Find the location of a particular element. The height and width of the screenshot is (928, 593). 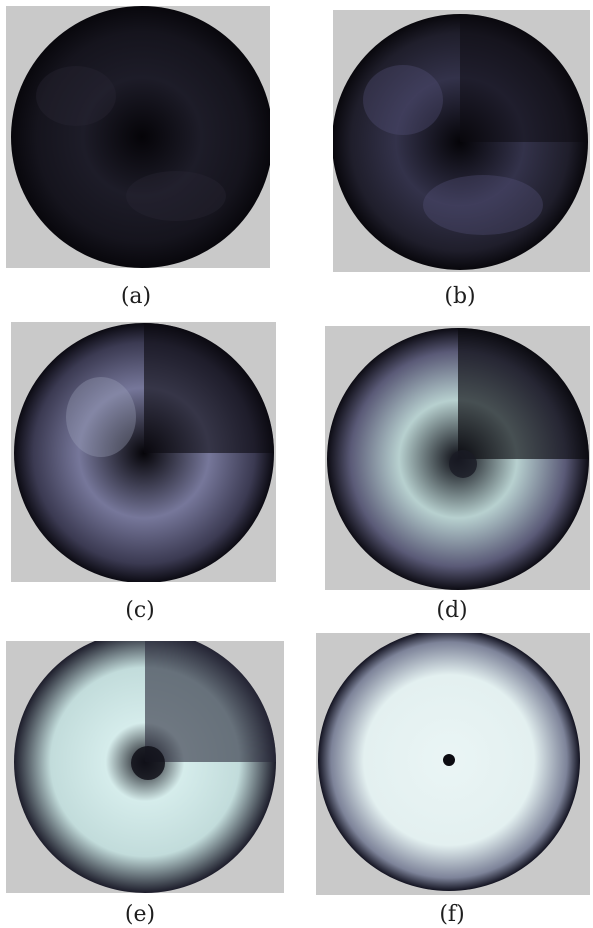

disk-image-f is located at coordinates (449, 762).